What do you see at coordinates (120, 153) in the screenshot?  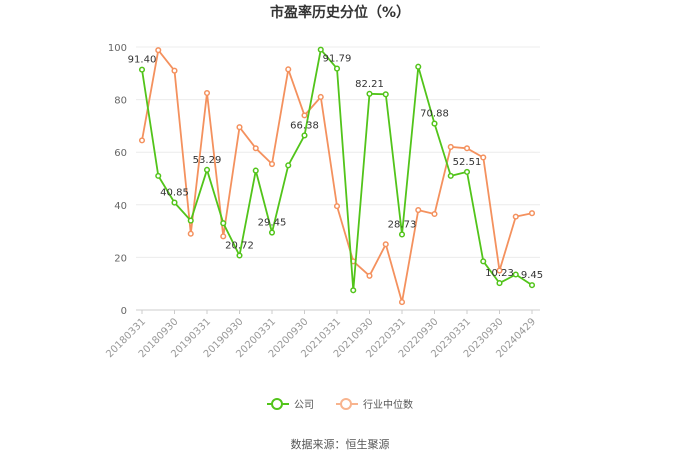 I see `y-tick-label: 60` at bounding box center [120, 153].